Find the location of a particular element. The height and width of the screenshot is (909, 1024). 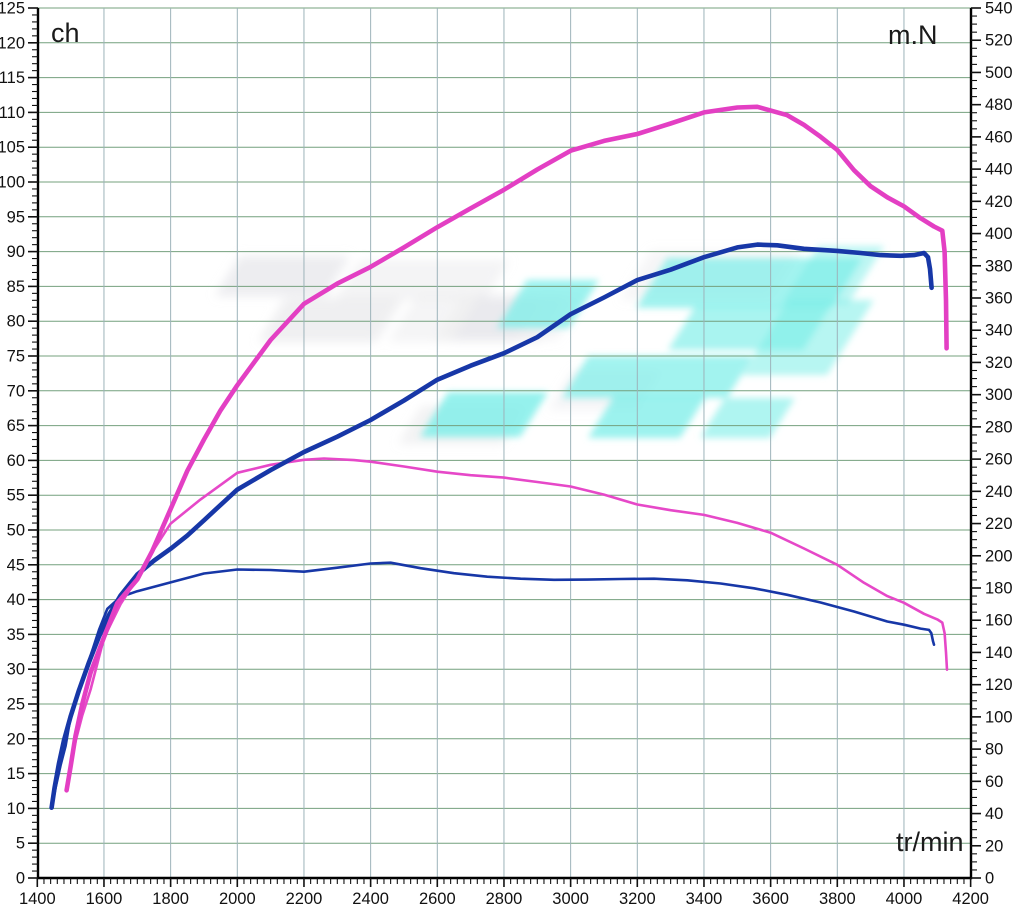

y-right-tick-label: 460 is located at coordinates (999, 137).